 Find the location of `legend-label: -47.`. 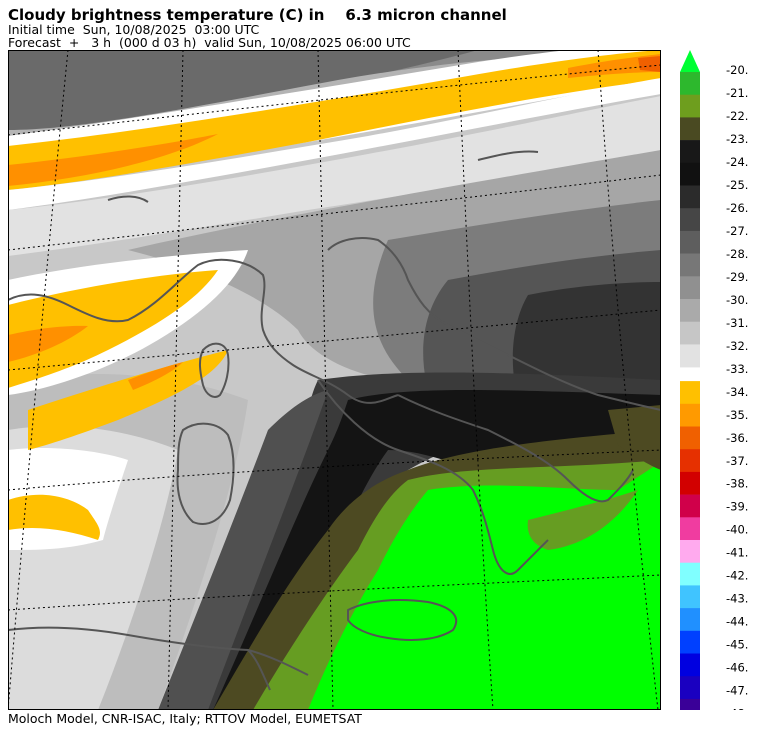

legend-label: -47. is located at coordinates (737, 691).